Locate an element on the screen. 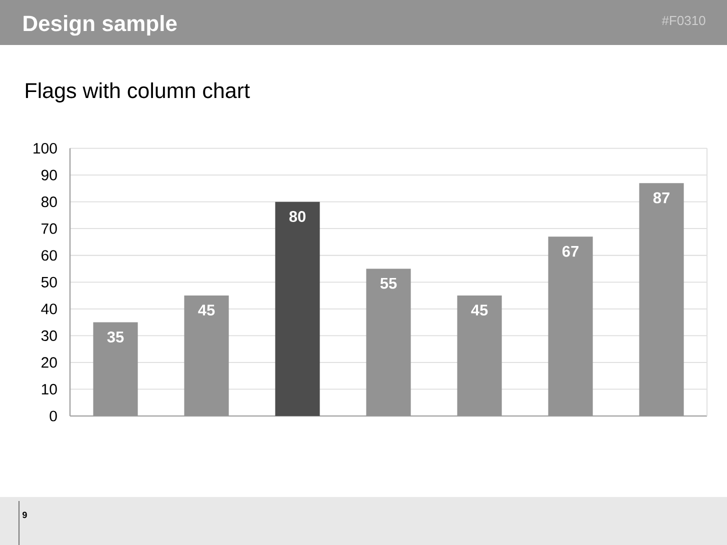 The width and height of the screenshot is (727, 545). text: #F0310 is located at coordinates (684, 21).